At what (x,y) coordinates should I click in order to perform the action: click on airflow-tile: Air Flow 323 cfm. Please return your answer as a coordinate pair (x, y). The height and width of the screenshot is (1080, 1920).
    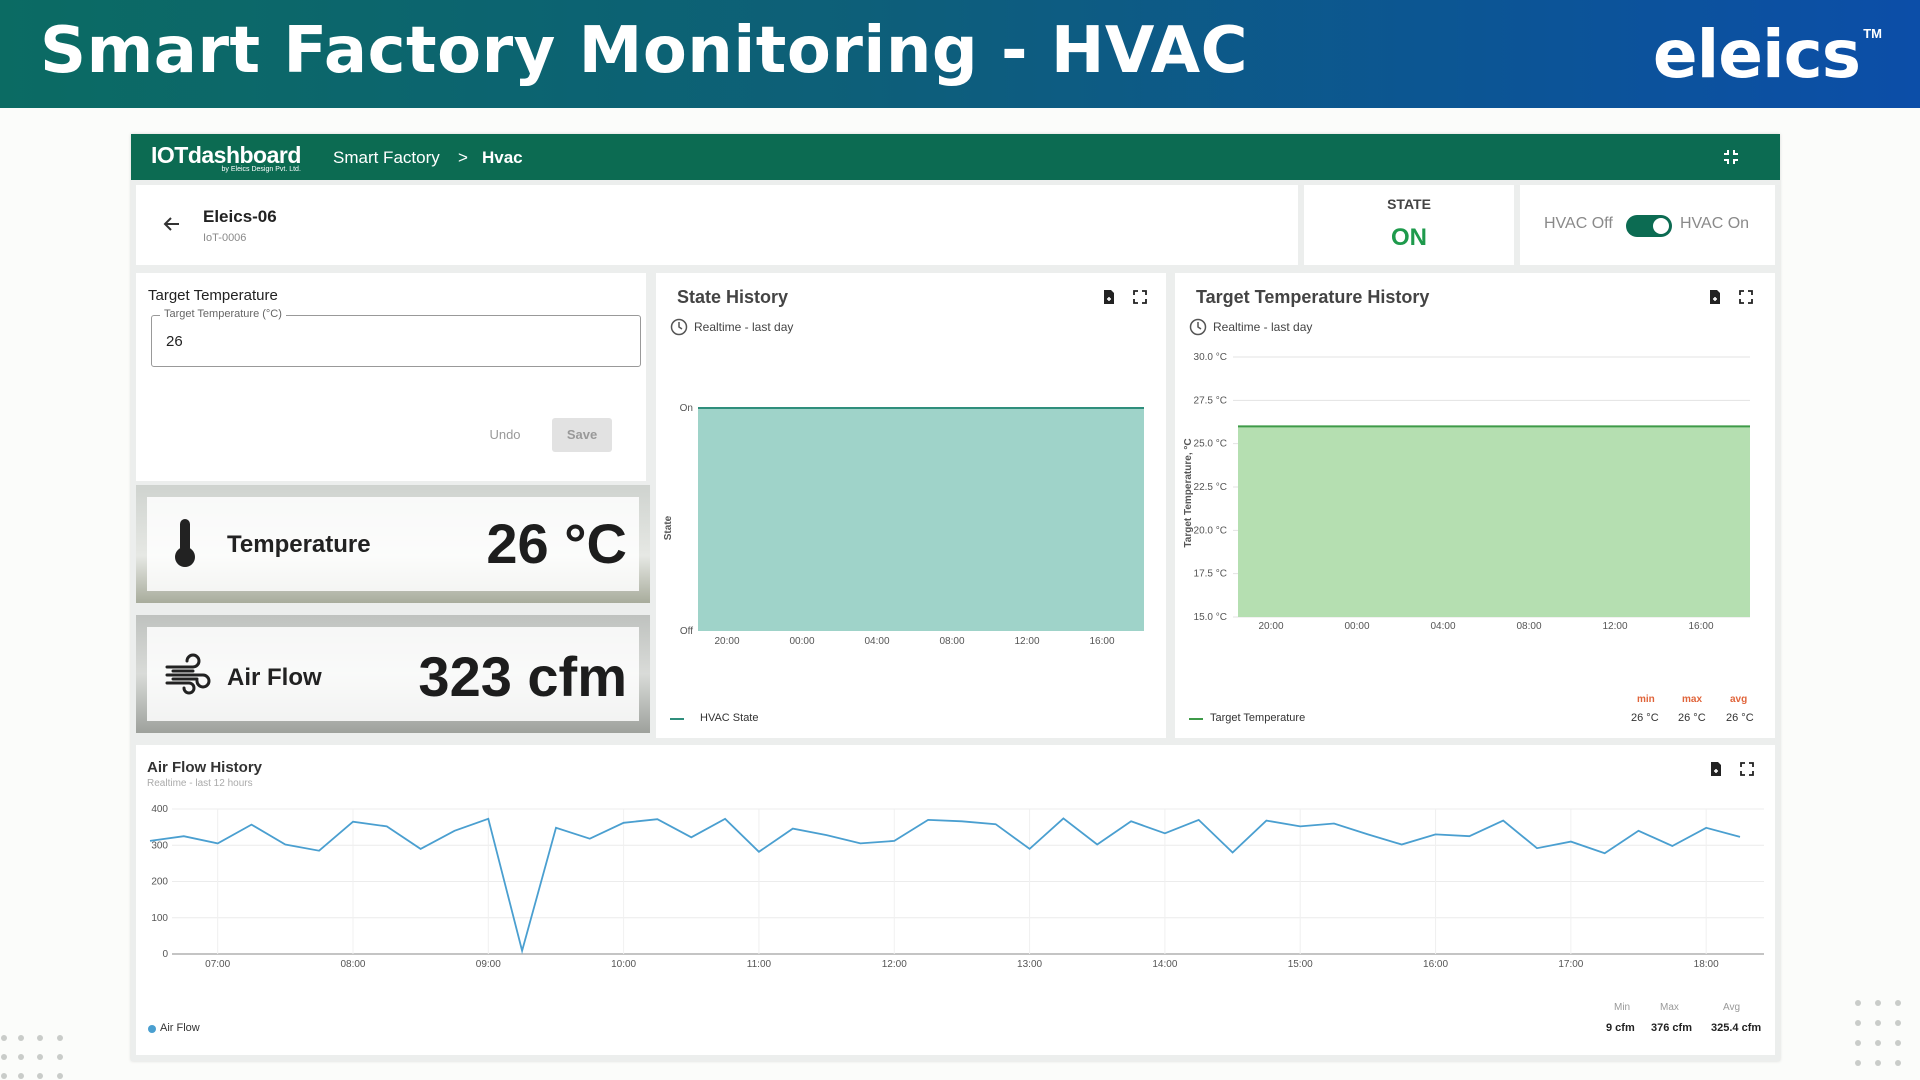
    Looking at the image, I should click on (393, 674).